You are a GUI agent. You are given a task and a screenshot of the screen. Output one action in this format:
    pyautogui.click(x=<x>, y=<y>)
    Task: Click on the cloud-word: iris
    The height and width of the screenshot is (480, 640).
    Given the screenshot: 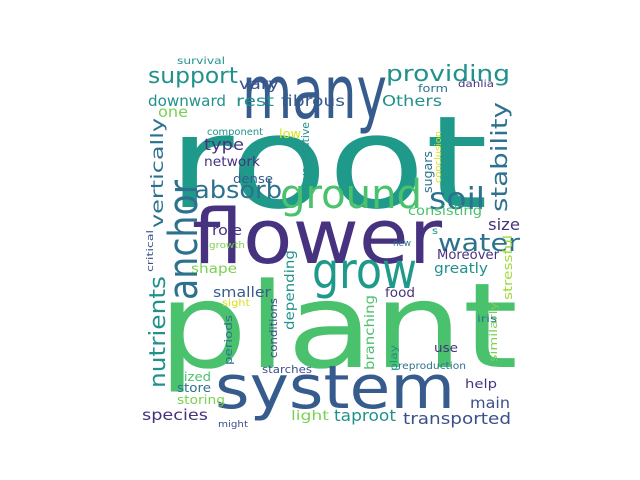 What is the action you would take?
    pyautogui.click(x=487, y=319)
    